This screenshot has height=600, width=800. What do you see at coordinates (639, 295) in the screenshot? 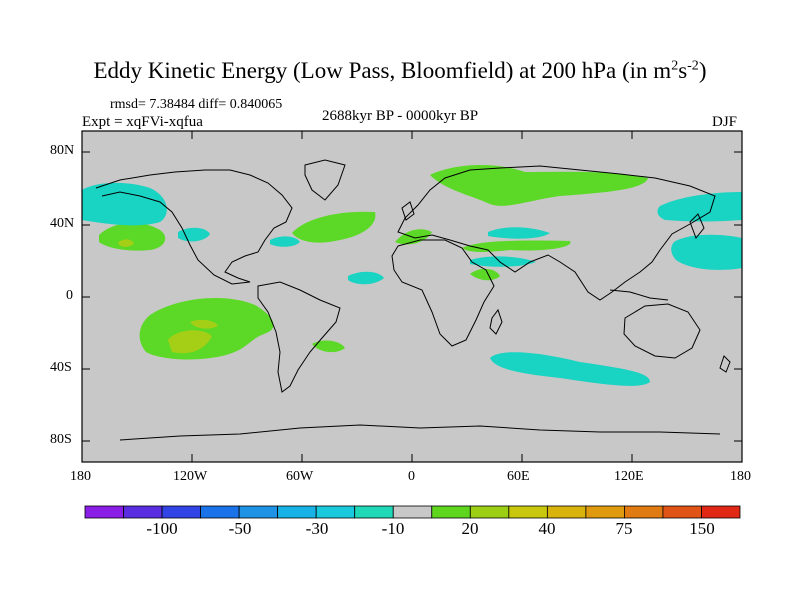
I see `coast-indonesia` at bounding box center [639, 295].